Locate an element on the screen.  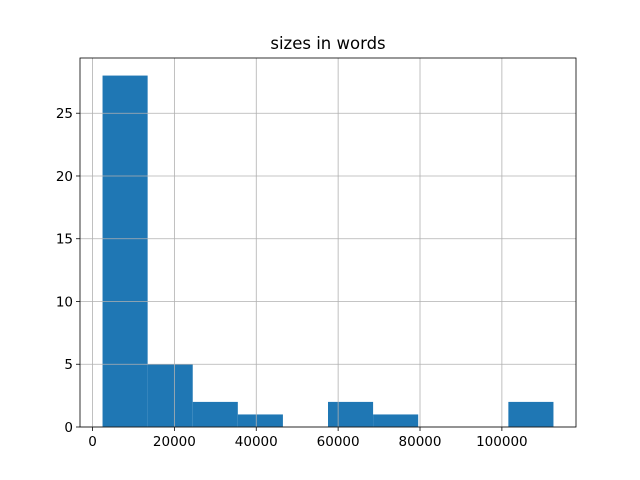
y-tick-label: 20 is located at coordinates (64, 177).